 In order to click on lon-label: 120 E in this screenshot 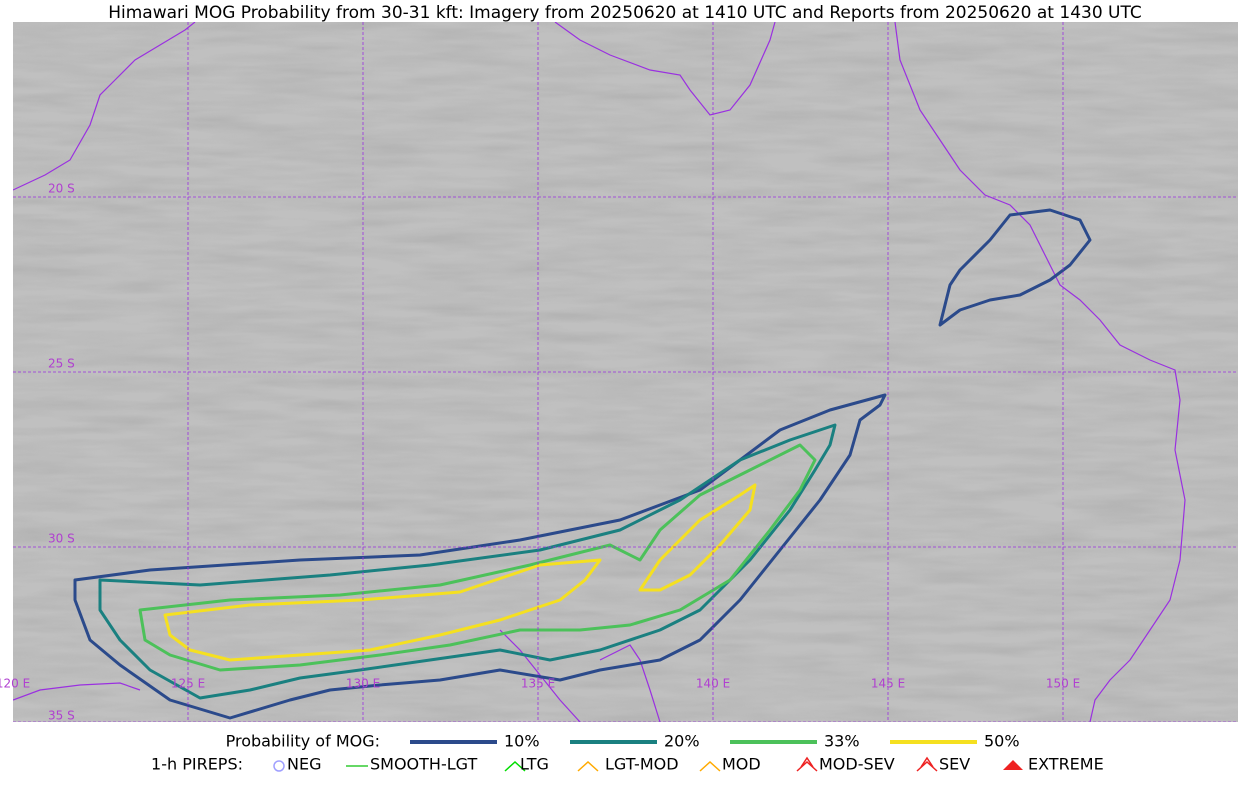, I will do `click(15, 684)`.